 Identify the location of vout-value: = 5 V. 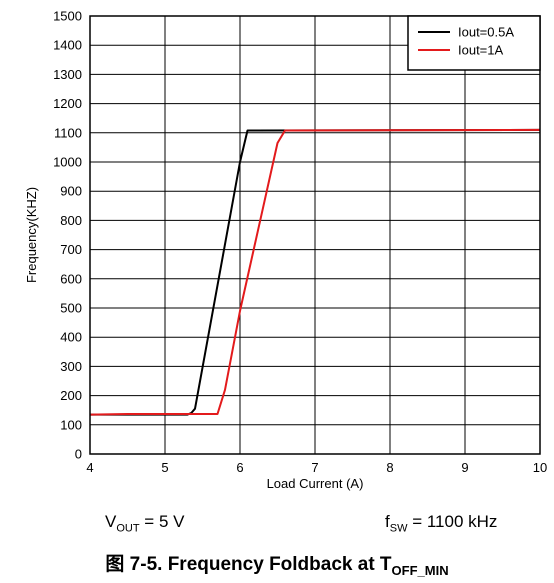
(162, 521).